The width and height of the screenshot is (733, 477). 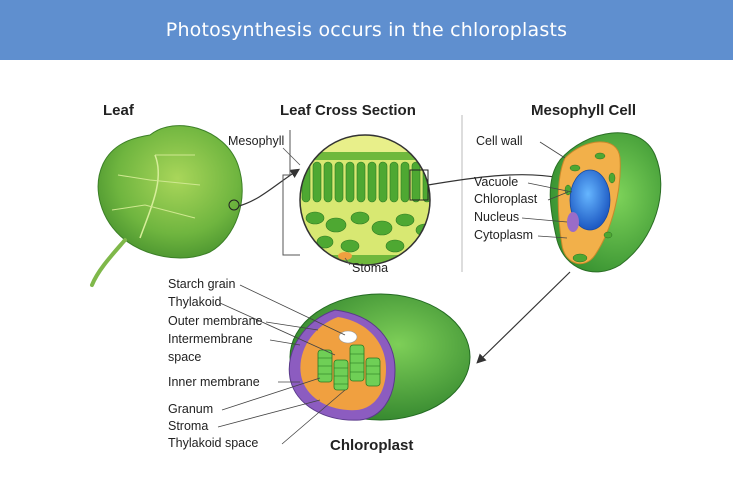 I want to click on heading-mesophyll-cell: Mesophyll Cell, so click(x=583, y=110).